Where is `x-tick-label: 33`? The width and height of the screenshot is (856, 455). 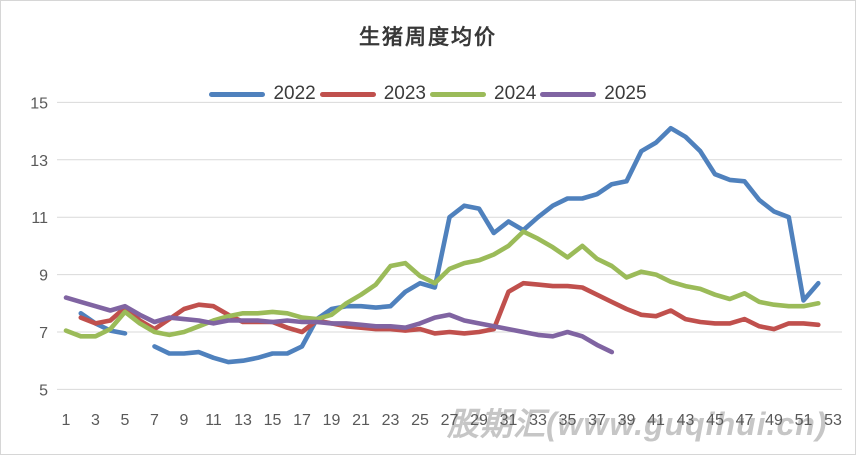
x-tick-label: 33 is located at coordinates (538, 420).